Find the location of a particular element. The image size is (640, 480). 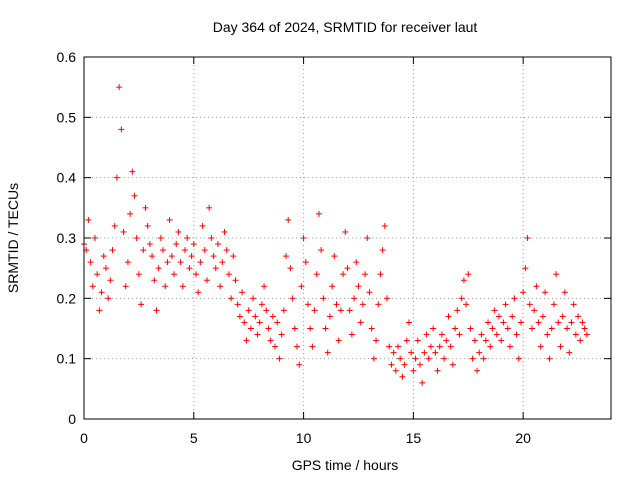

y-tick-label: 0.2 is located at coordinates (67, 298).